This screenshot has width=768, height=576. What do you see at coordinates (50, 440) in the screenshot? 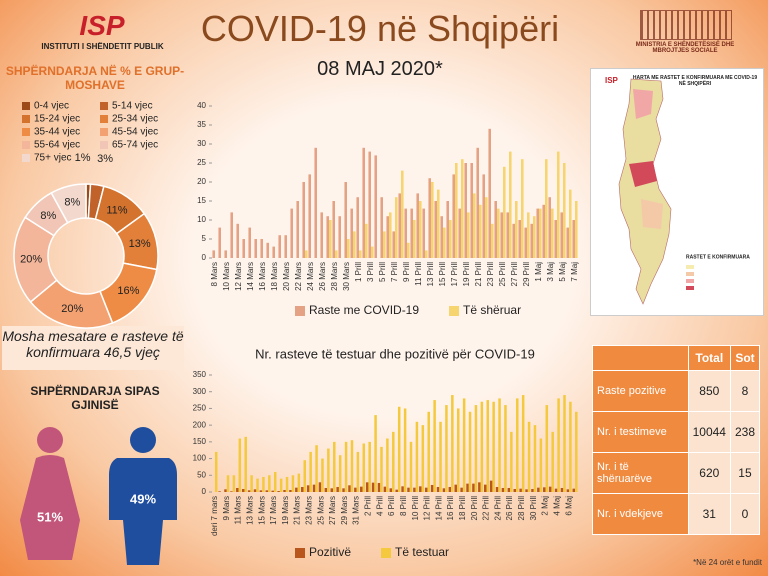
I see `person-head` at bounding box center [50, 440].